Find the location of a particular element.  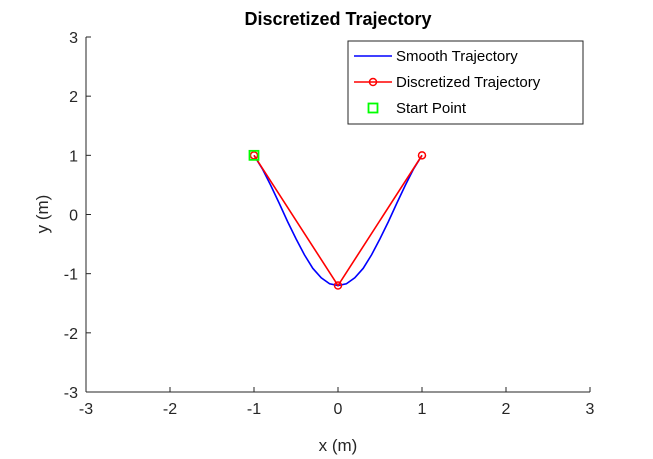

legend-label-discretized-trajectory: Discretized Trajectory is located at coordinates (468, 82).